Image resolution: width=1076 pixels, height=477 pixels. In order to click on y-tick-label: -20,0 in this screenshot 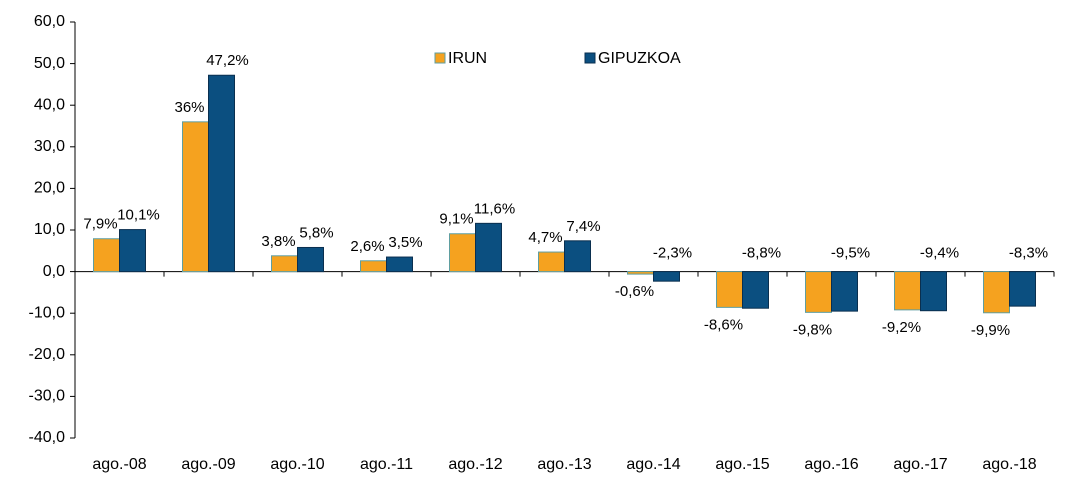, I will do `click(47, 354)`.